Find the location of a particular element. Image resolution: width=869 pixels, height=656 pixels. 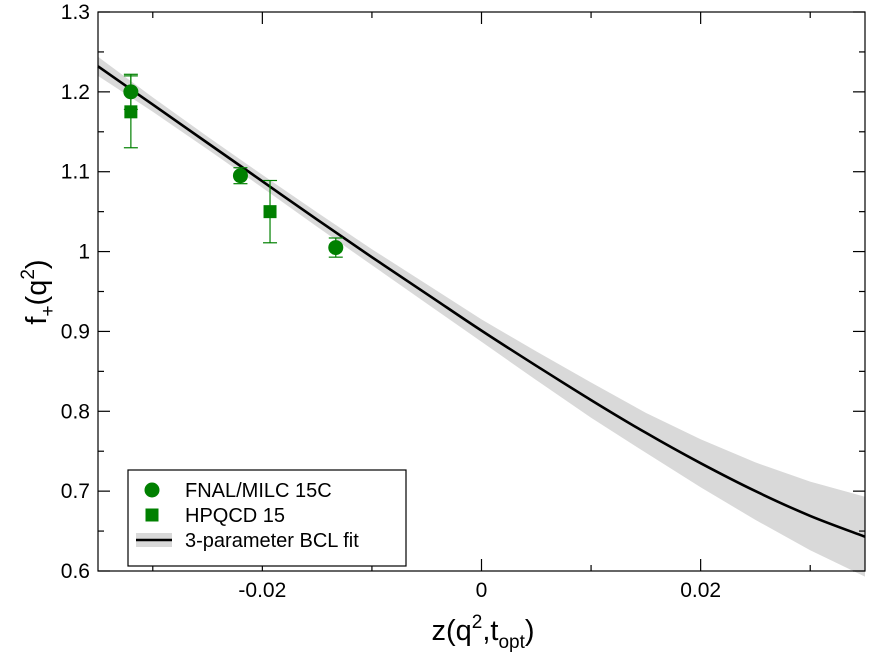

x-tick-label: 0 is located at coordinates (482, 590).